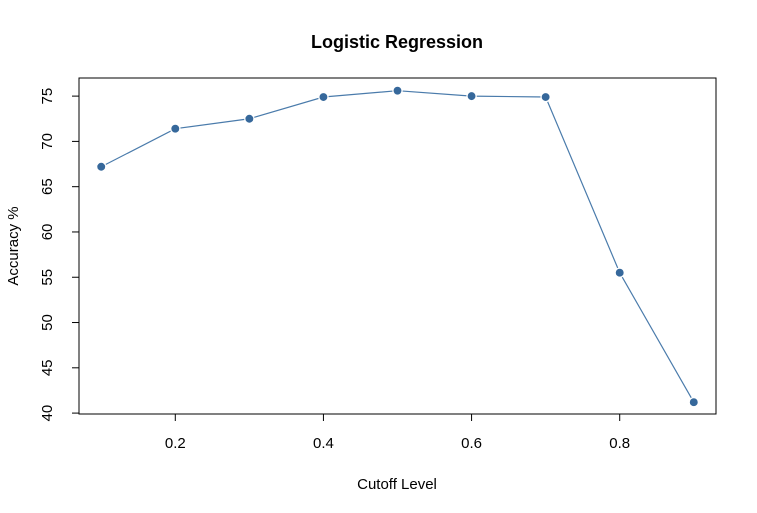 The width and height of the screenshot is (757, 513). What do you see at coordinates (47, 186) in the screenshot?
I see `y-tick-label: 65` at bounding box center [47, 186].